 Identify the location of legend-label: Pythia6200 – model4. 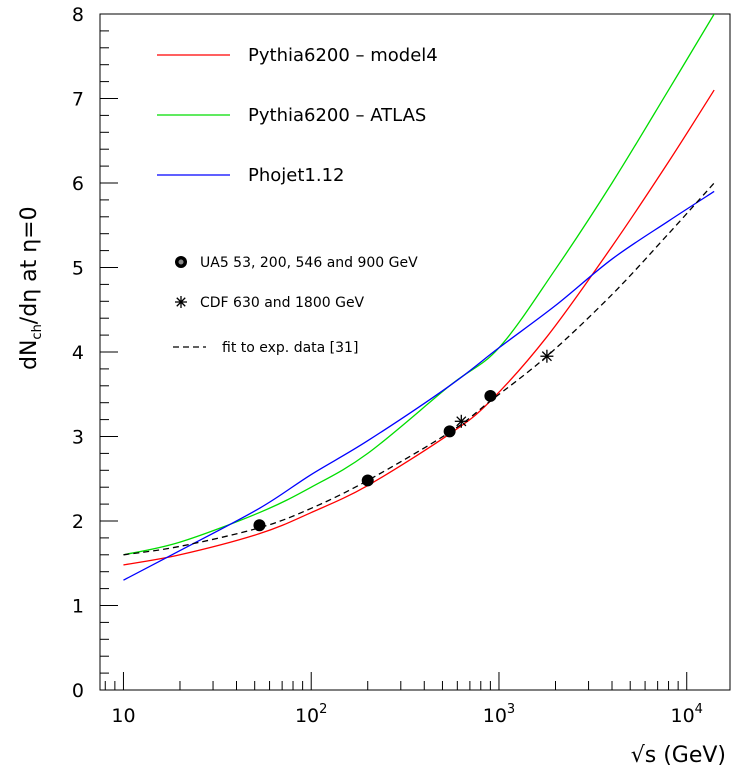
(343, 55).